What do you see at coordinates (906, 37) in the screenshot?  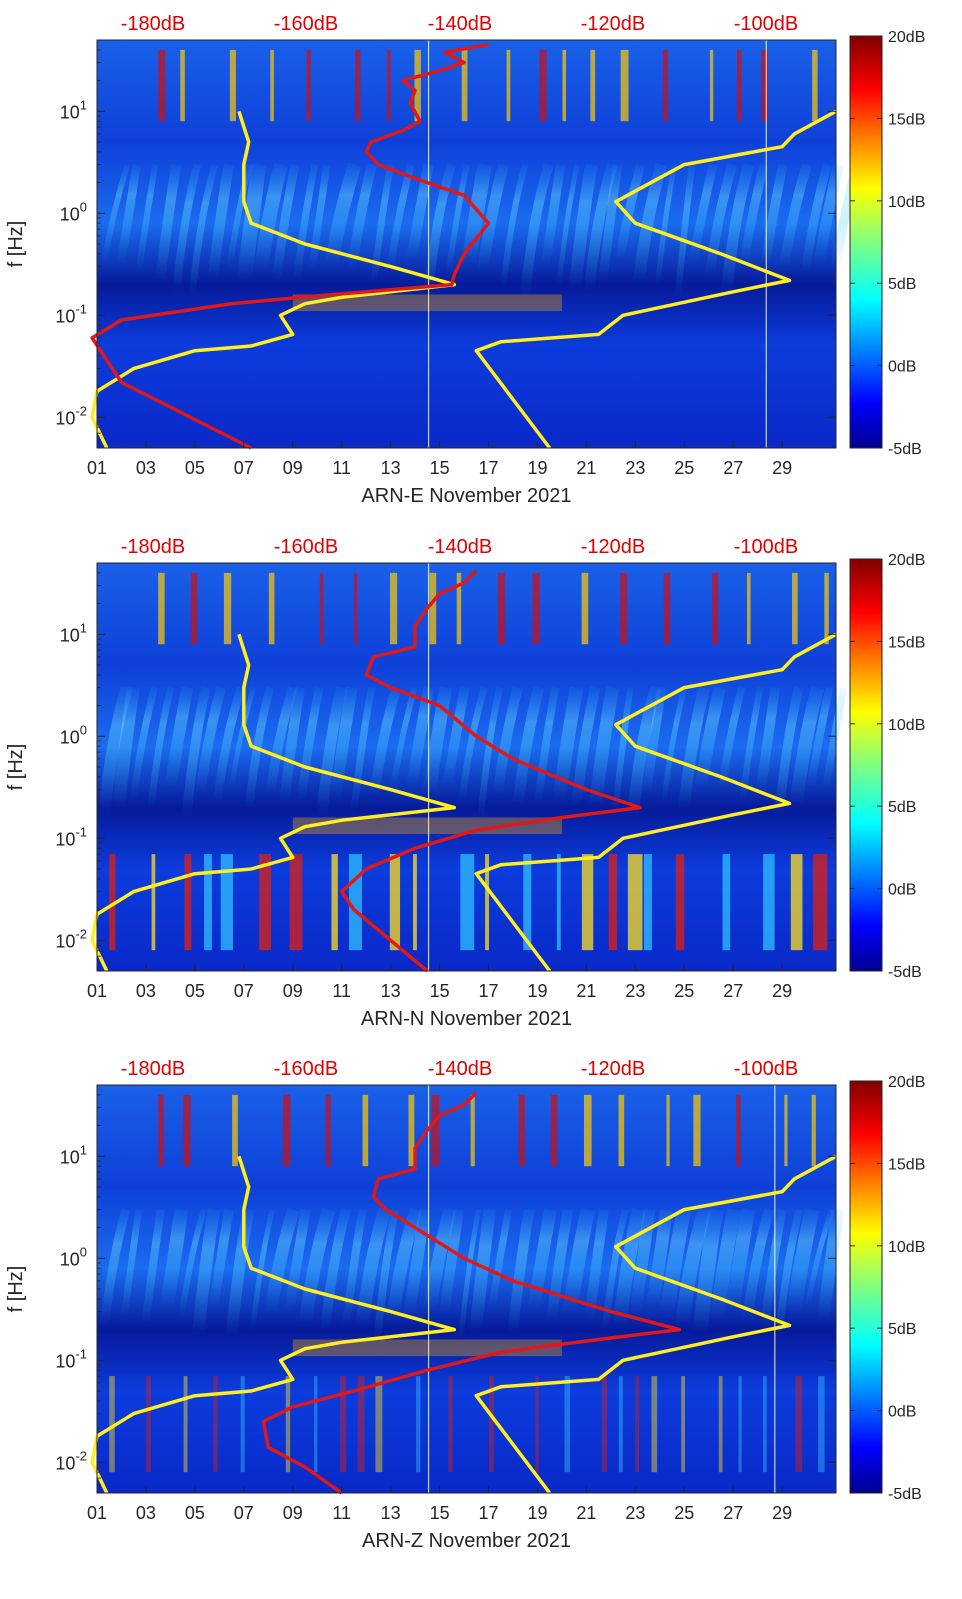 I see `colorbar-label: 20dB` at bounding box center [906, 37].